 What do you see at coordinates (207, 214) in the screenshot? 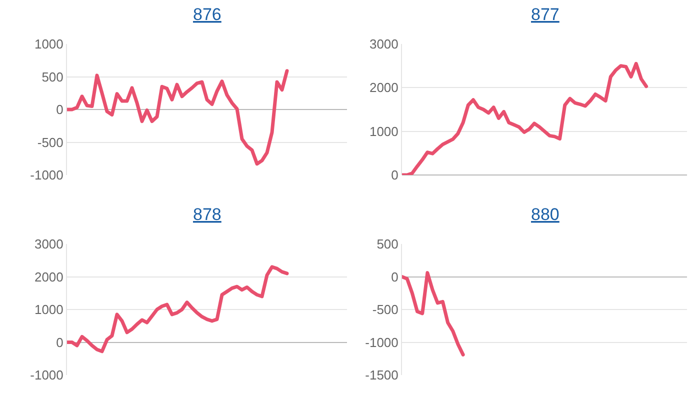
I see `chart-title: 878` at bounding box center [207, 214].